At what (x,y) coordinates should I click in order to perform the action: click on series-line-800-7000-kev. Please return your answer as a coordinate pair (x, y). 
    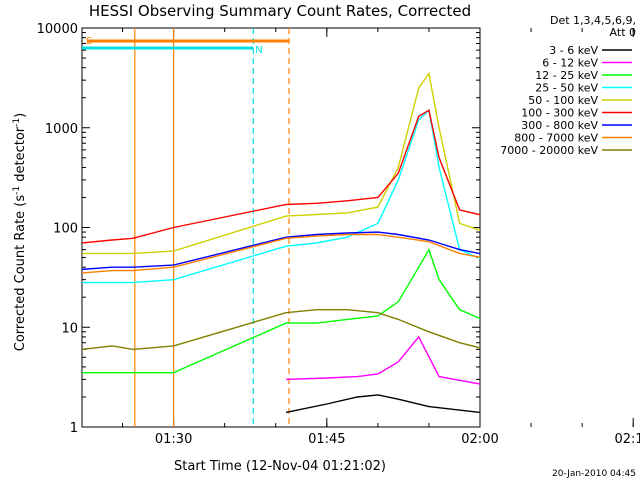
    Looking at the image, I should click on (281, 253).